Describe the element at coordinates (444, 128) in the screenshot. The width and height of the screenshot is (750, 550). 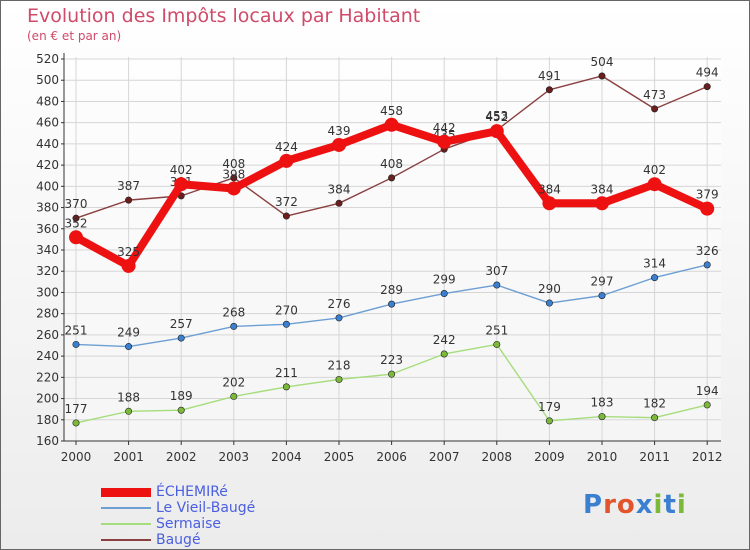
I see `data-label: 442` at that location.